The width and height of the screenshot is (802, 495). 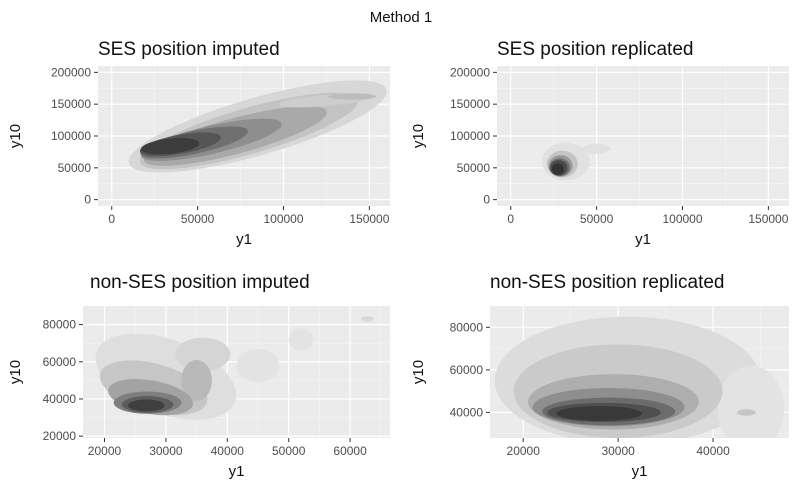 What do you see at coordinates (200, 282) in the screenshot?
I see `panel-title: non-SES position imputed` at bounding box center [200, 282].